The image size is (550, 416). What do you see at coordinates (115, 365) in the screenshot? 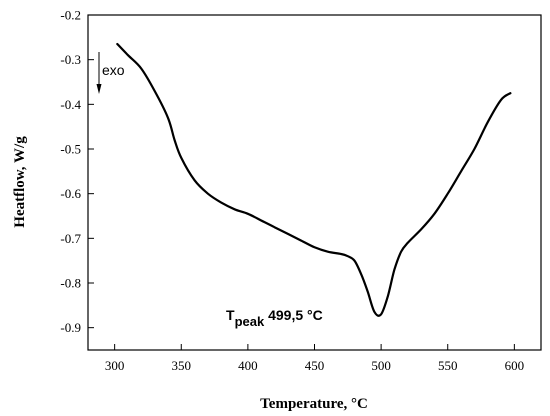
I see `x-tick-label: 300` at bounding box center [115, 365].